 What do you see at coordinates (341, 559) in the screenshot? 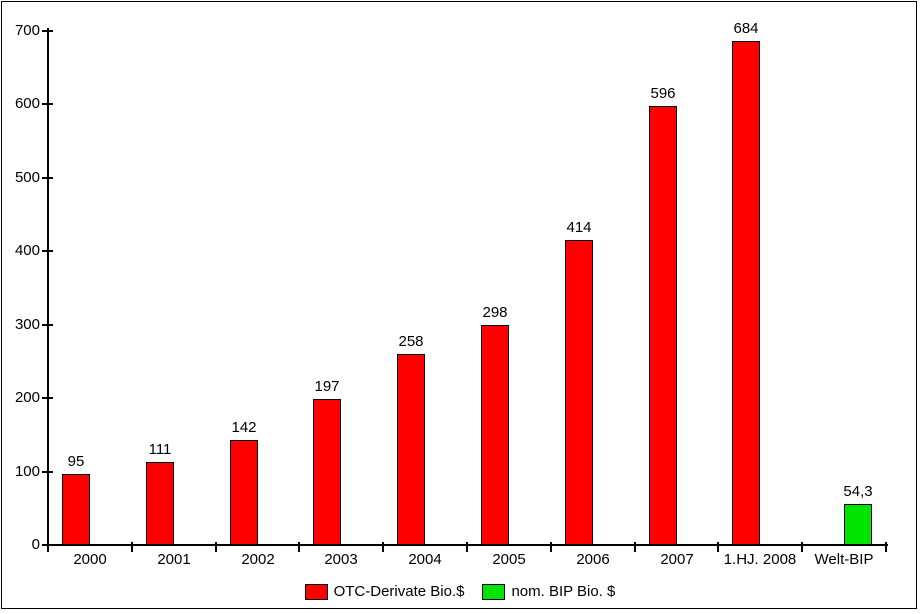
I see `x-label-2003: 2003` at bounding box center [341, 559].